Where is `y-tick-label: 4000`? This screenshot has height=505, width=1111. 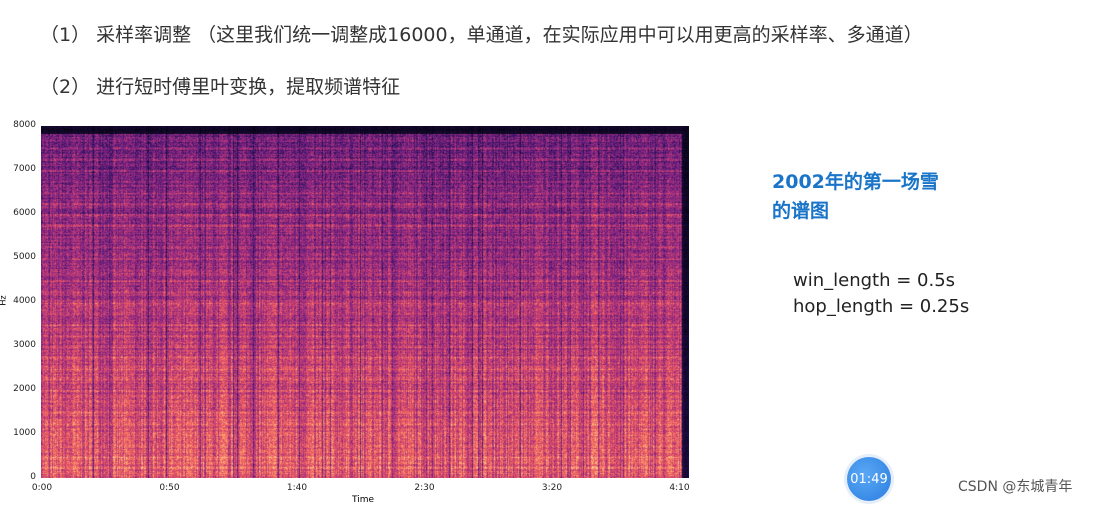
y-tick-label: 4000 is located at coordinates (24, 301).